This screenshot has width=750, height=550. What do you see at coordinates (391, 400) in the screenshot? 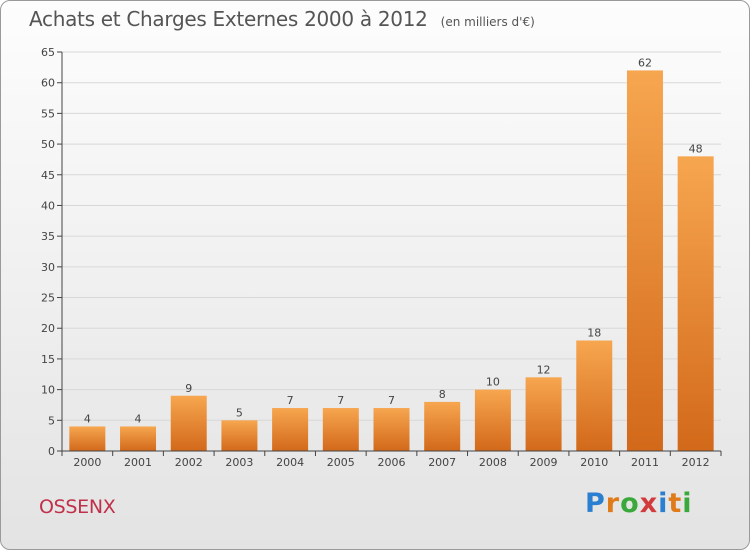
I see `data-label-2006: 7` at bounding box center [391, 400].